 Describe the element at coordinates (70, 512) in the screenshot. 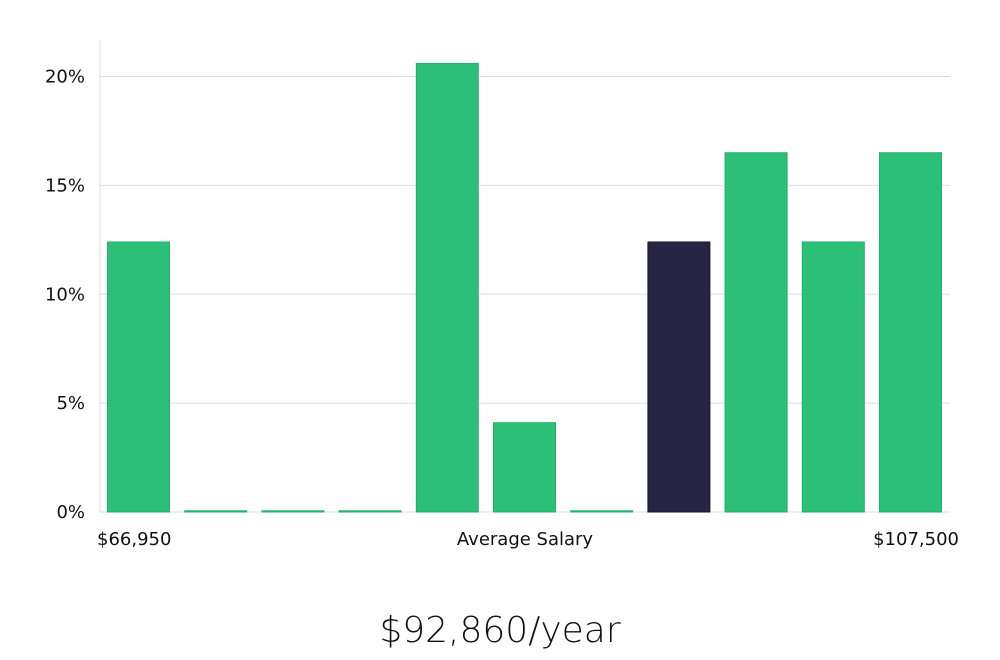

I see `y-tick-label: 0%` at that location.